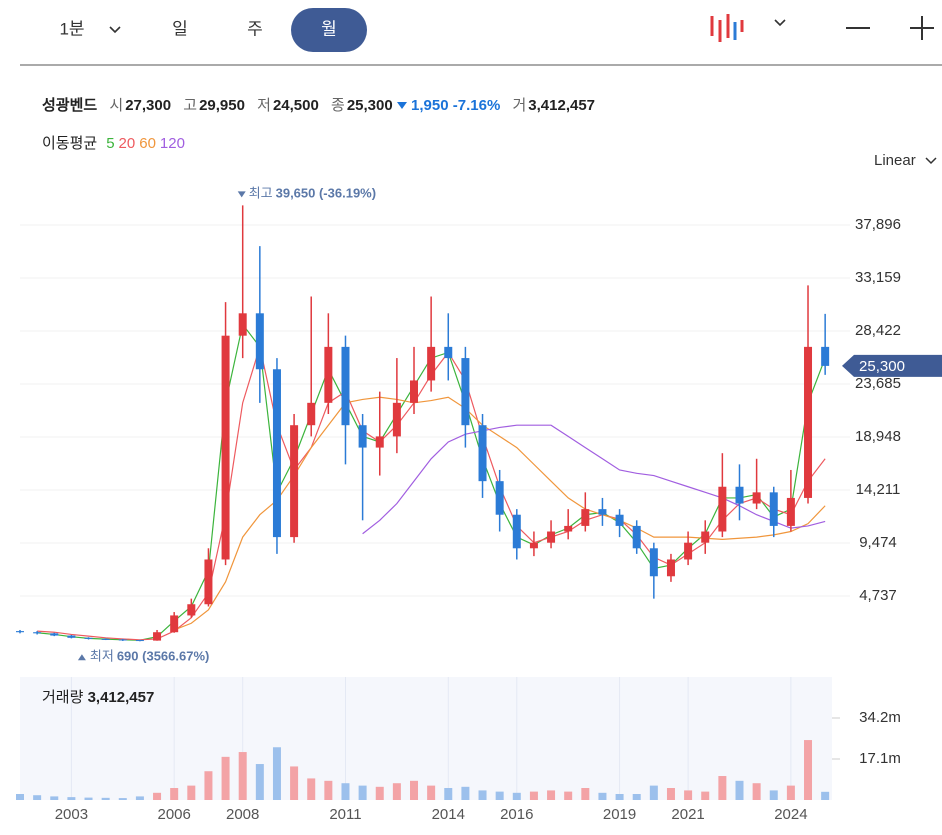  I want to click on change: 1,950, so click(430, 105).